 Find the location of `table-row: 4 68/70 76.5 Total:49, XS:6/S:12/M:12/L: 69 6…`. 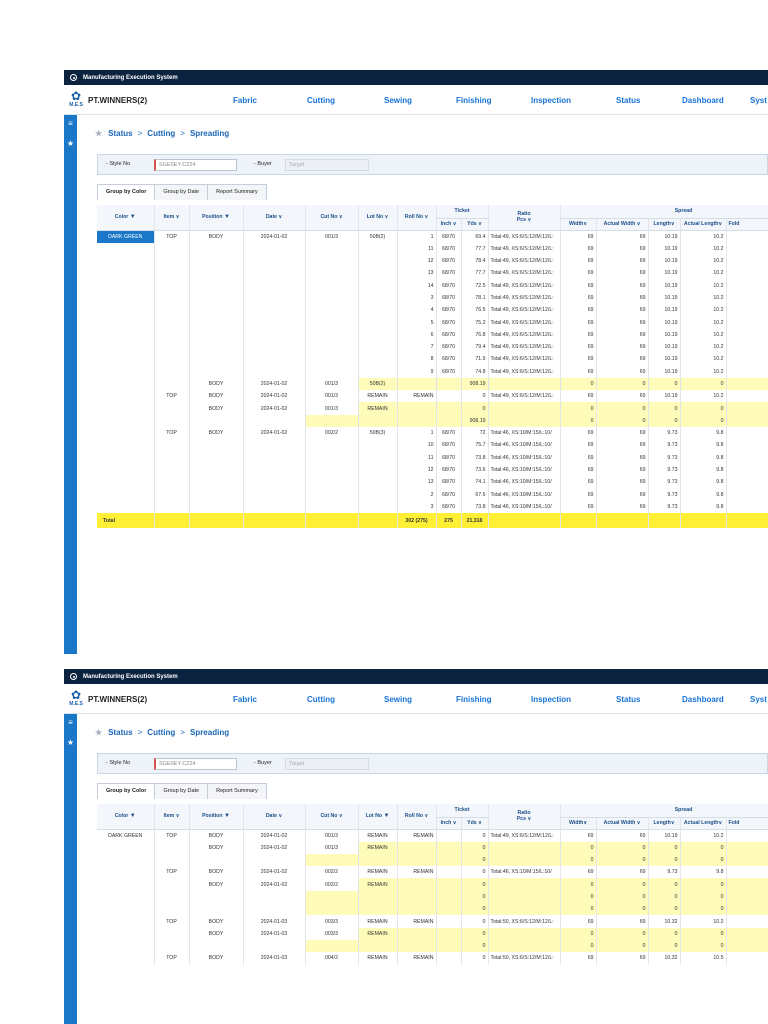

table-row: 4 68/70 76.5 Total:49, XS:6/S:12/M:12/L: 69 6… is located at coordinates (432, 310).